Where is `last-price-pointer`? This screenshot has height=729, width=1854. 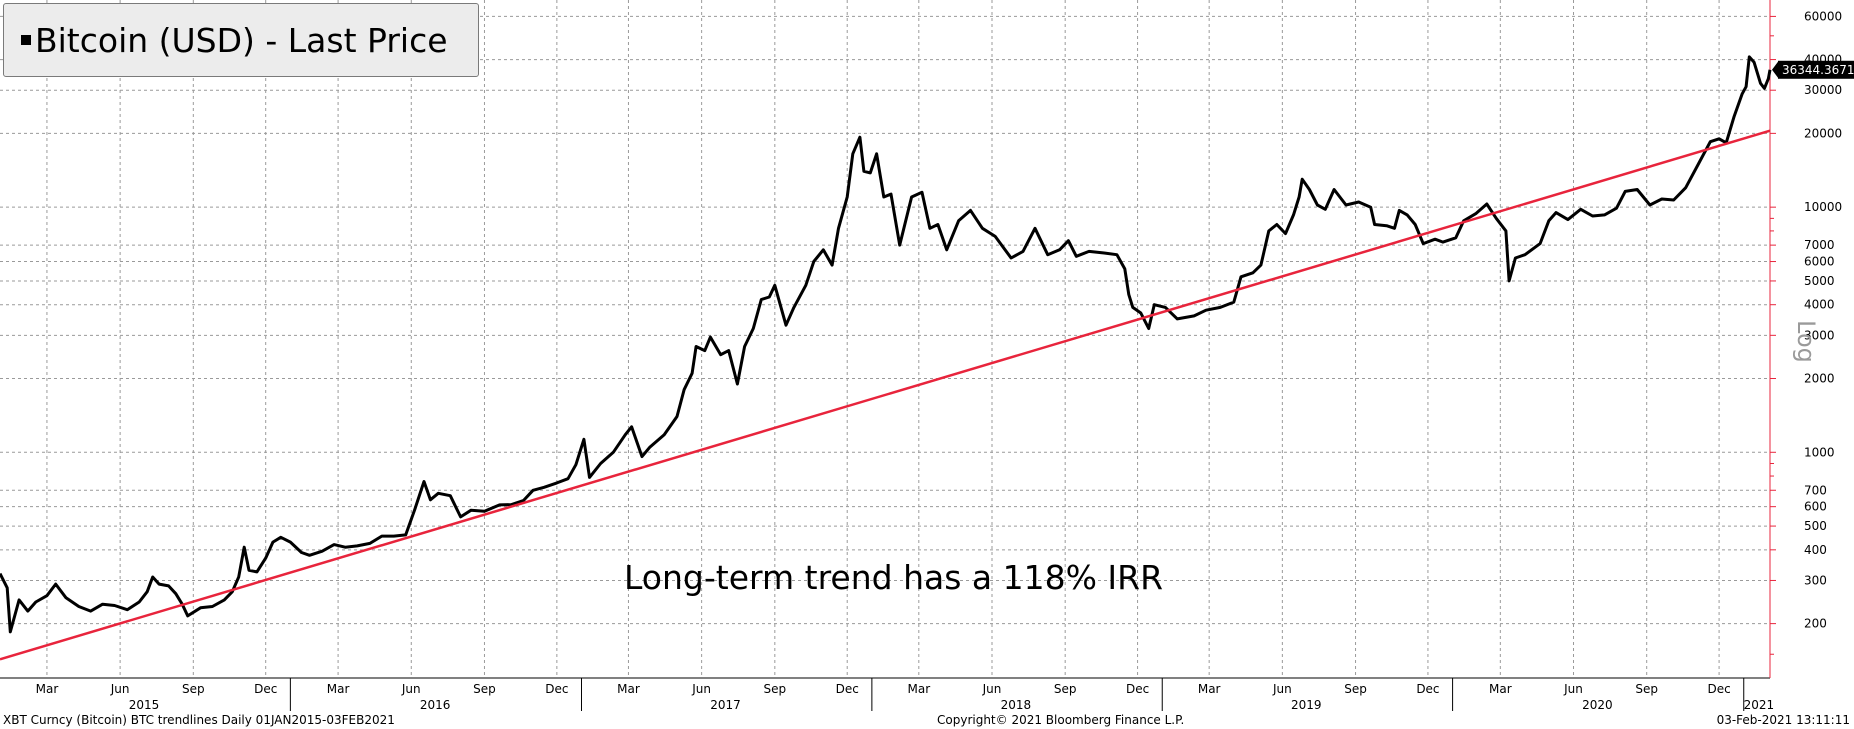 last-price-pointer is located at coordinates (1775, 69).